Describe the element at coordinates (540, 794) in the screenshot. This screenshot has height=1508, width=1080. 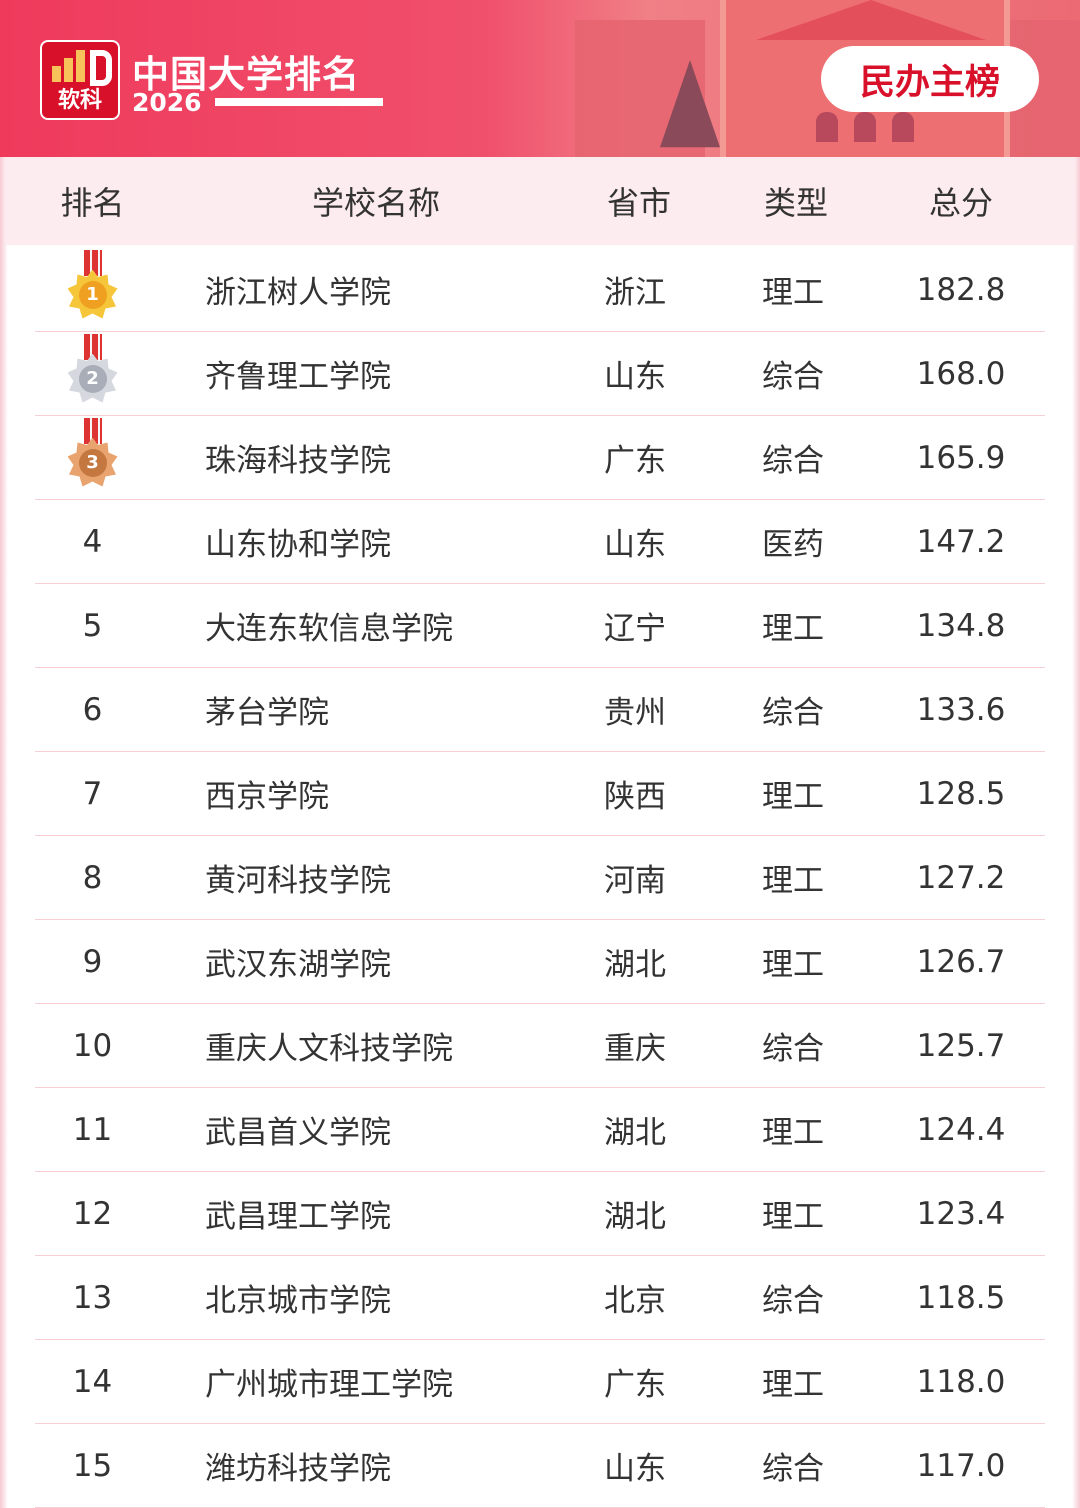
I see `table-row: 7 西京学院 陕西 理工 128.5` at that location.